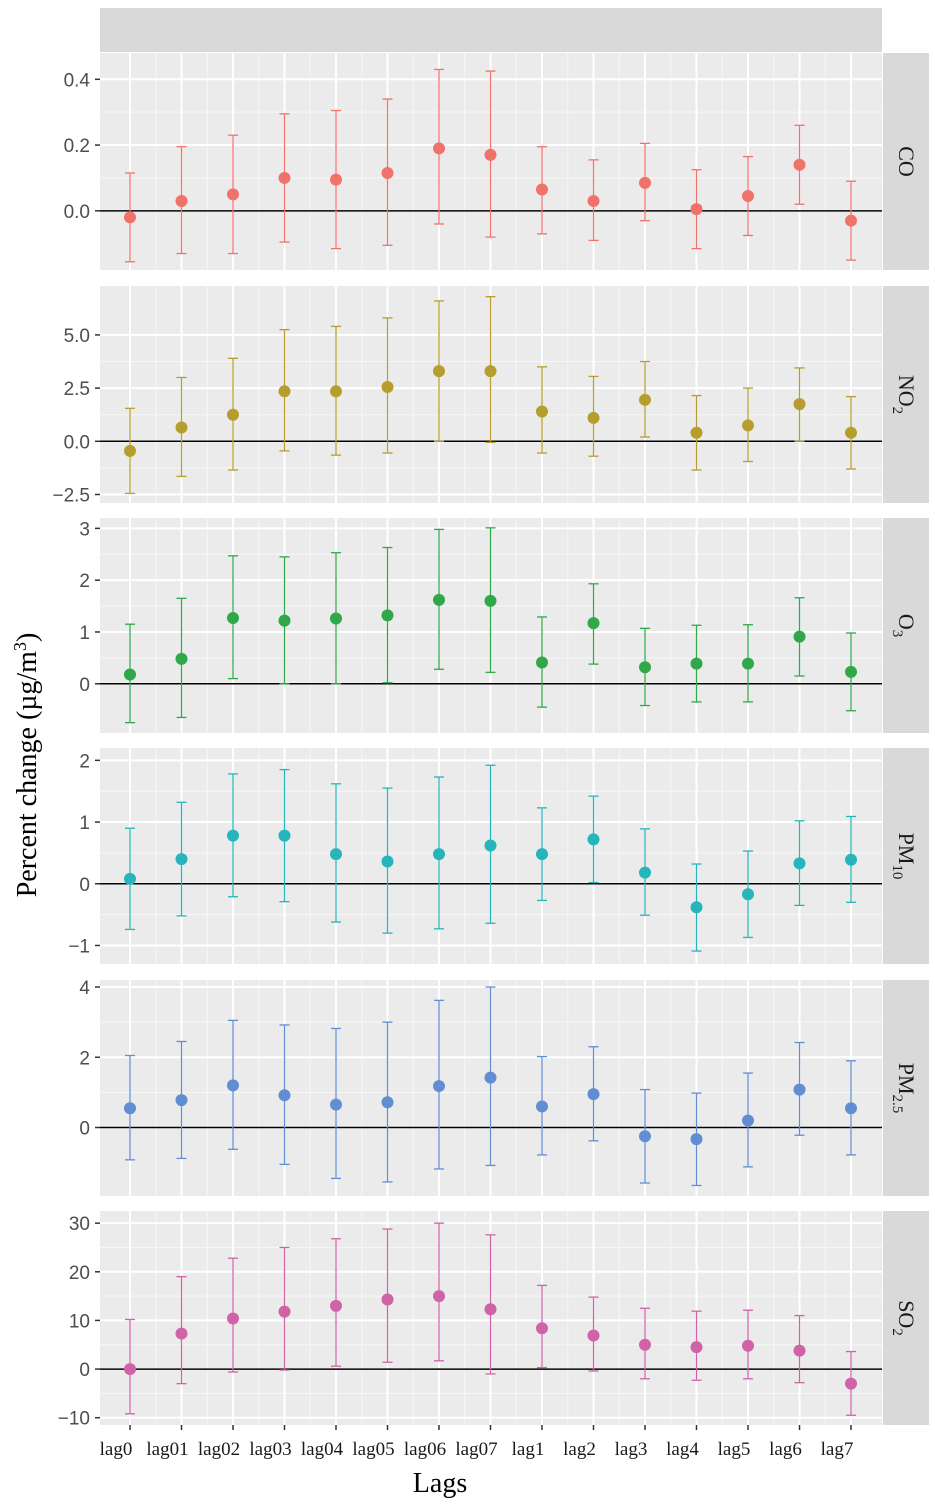 The height and width of the screenshot is (1507, 935). I want to click on y-tick-label: 2.5, so click(77, 389).